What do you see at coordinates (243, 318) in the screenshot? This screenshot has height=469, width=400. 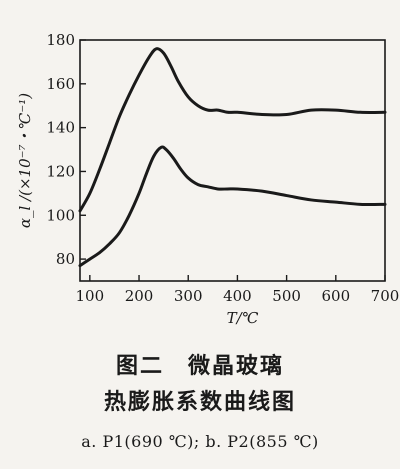 I see `x-axis-title: T/℃` at bounding box center [243, 318].